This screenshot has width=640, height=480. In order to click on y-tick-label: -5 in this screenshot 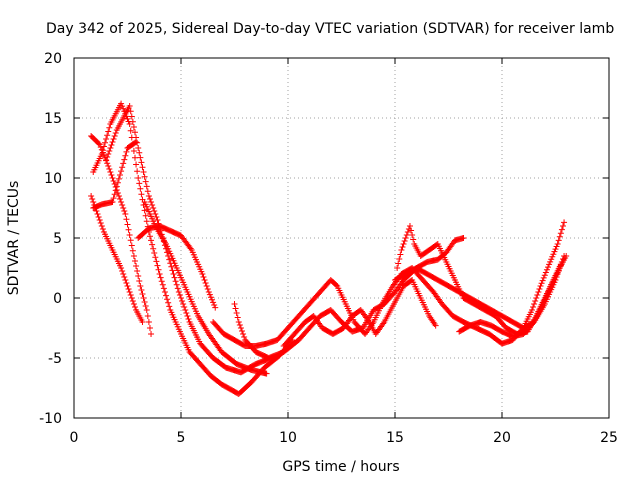, I will do `click(55, 359)`.